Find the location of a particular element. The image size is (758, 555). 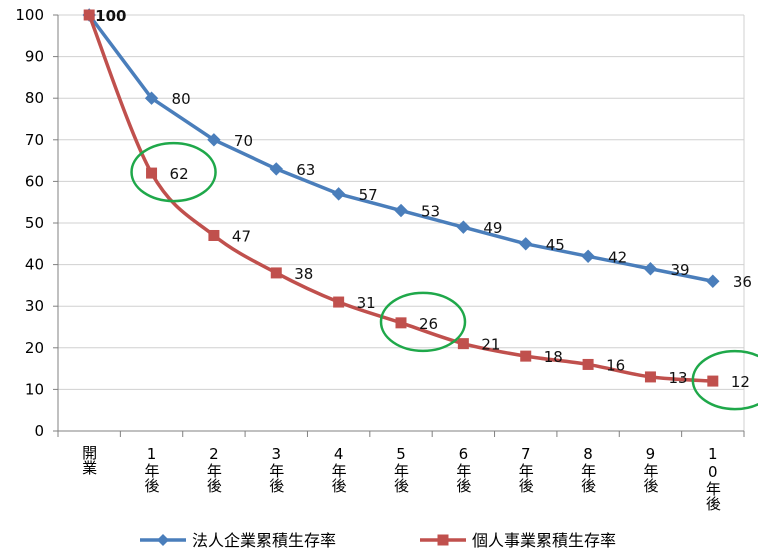

y-tick-label-10: 10 is located at coordinates (34, 389).